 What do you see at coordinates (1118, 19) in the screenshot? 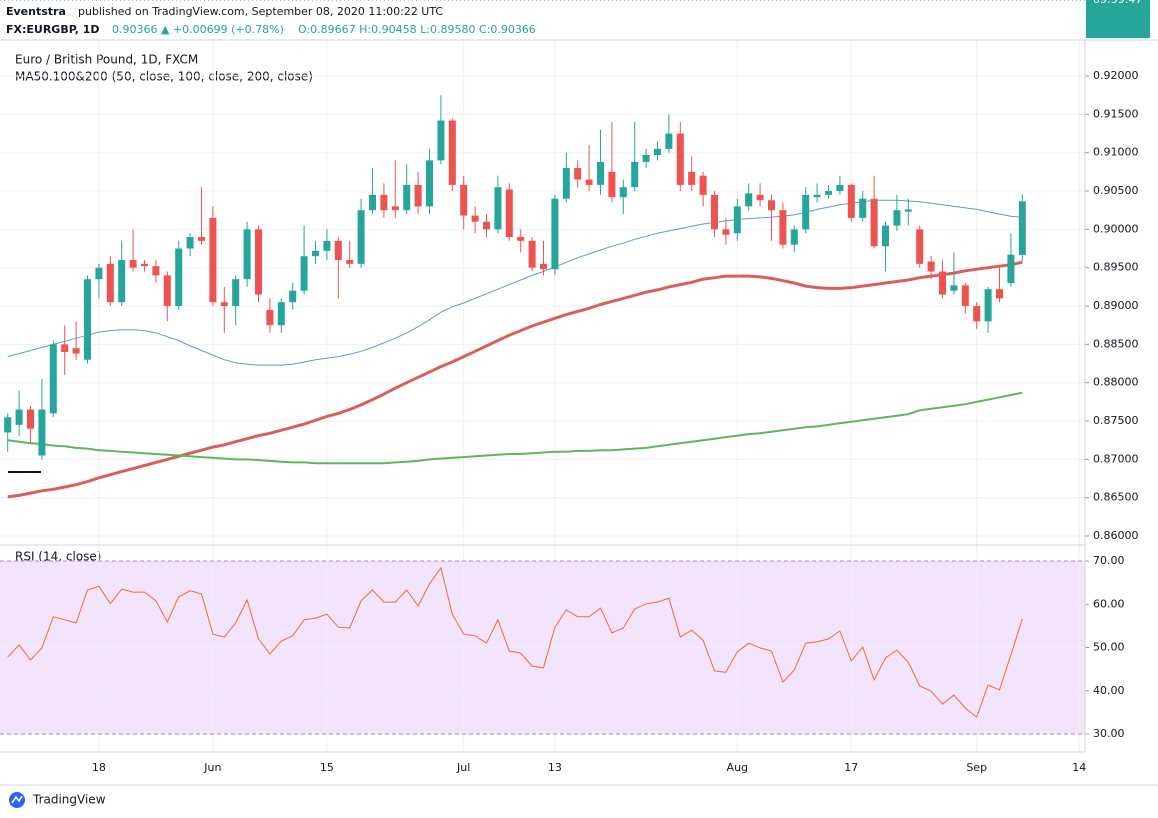
I see `last-price-box` at bounding box center [1118, 19].